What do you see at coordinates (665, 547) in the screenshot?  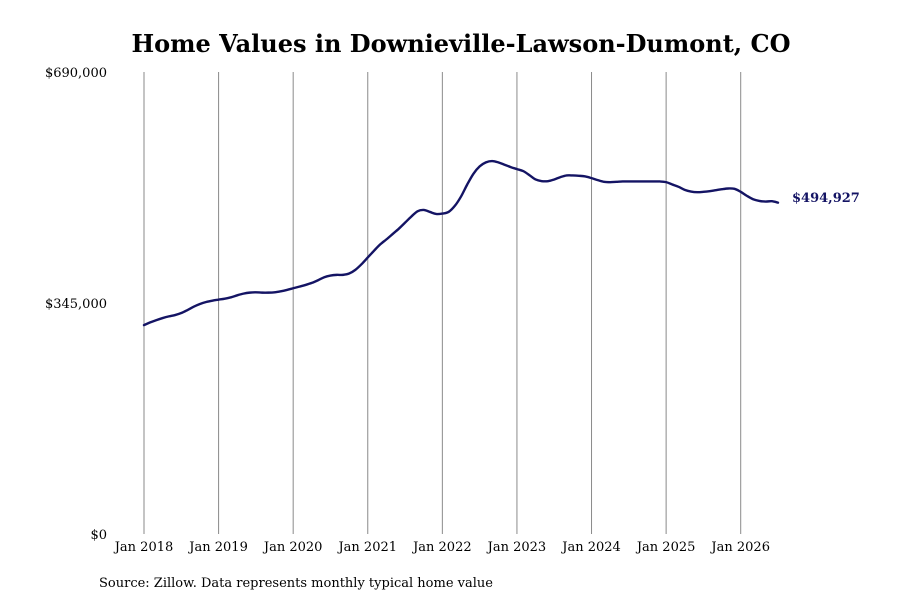 I see `x-tick-label: Jan 2025` at bounding box center [665, 547].